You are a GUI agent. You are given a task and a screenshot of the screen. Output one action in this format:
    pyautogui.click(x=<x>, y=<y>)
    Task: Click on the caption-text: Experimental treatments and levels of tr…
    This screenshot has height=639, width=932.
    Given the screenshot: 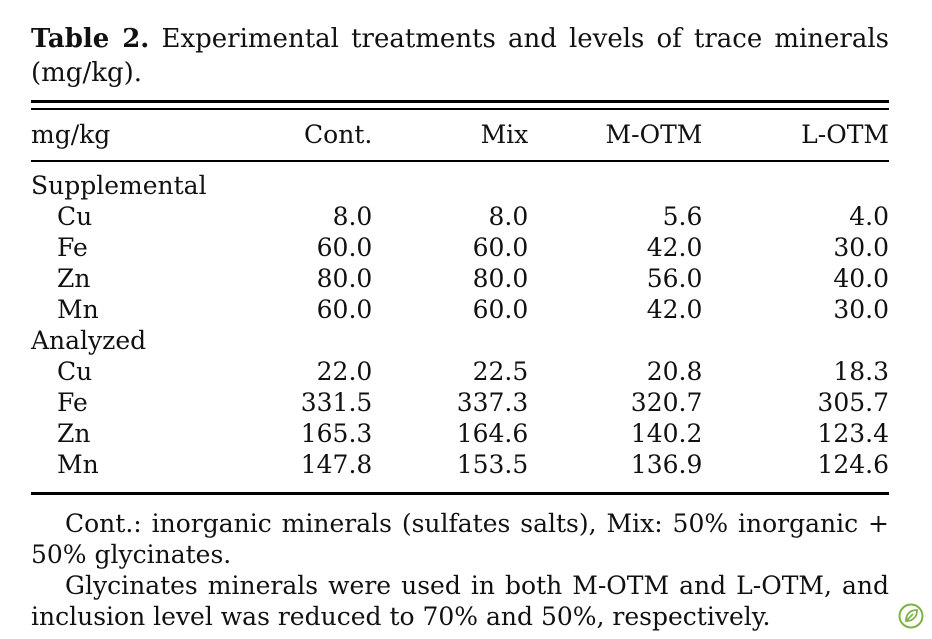 What is the action you would take?
    pyautogui.click(x=460, y=56)
    